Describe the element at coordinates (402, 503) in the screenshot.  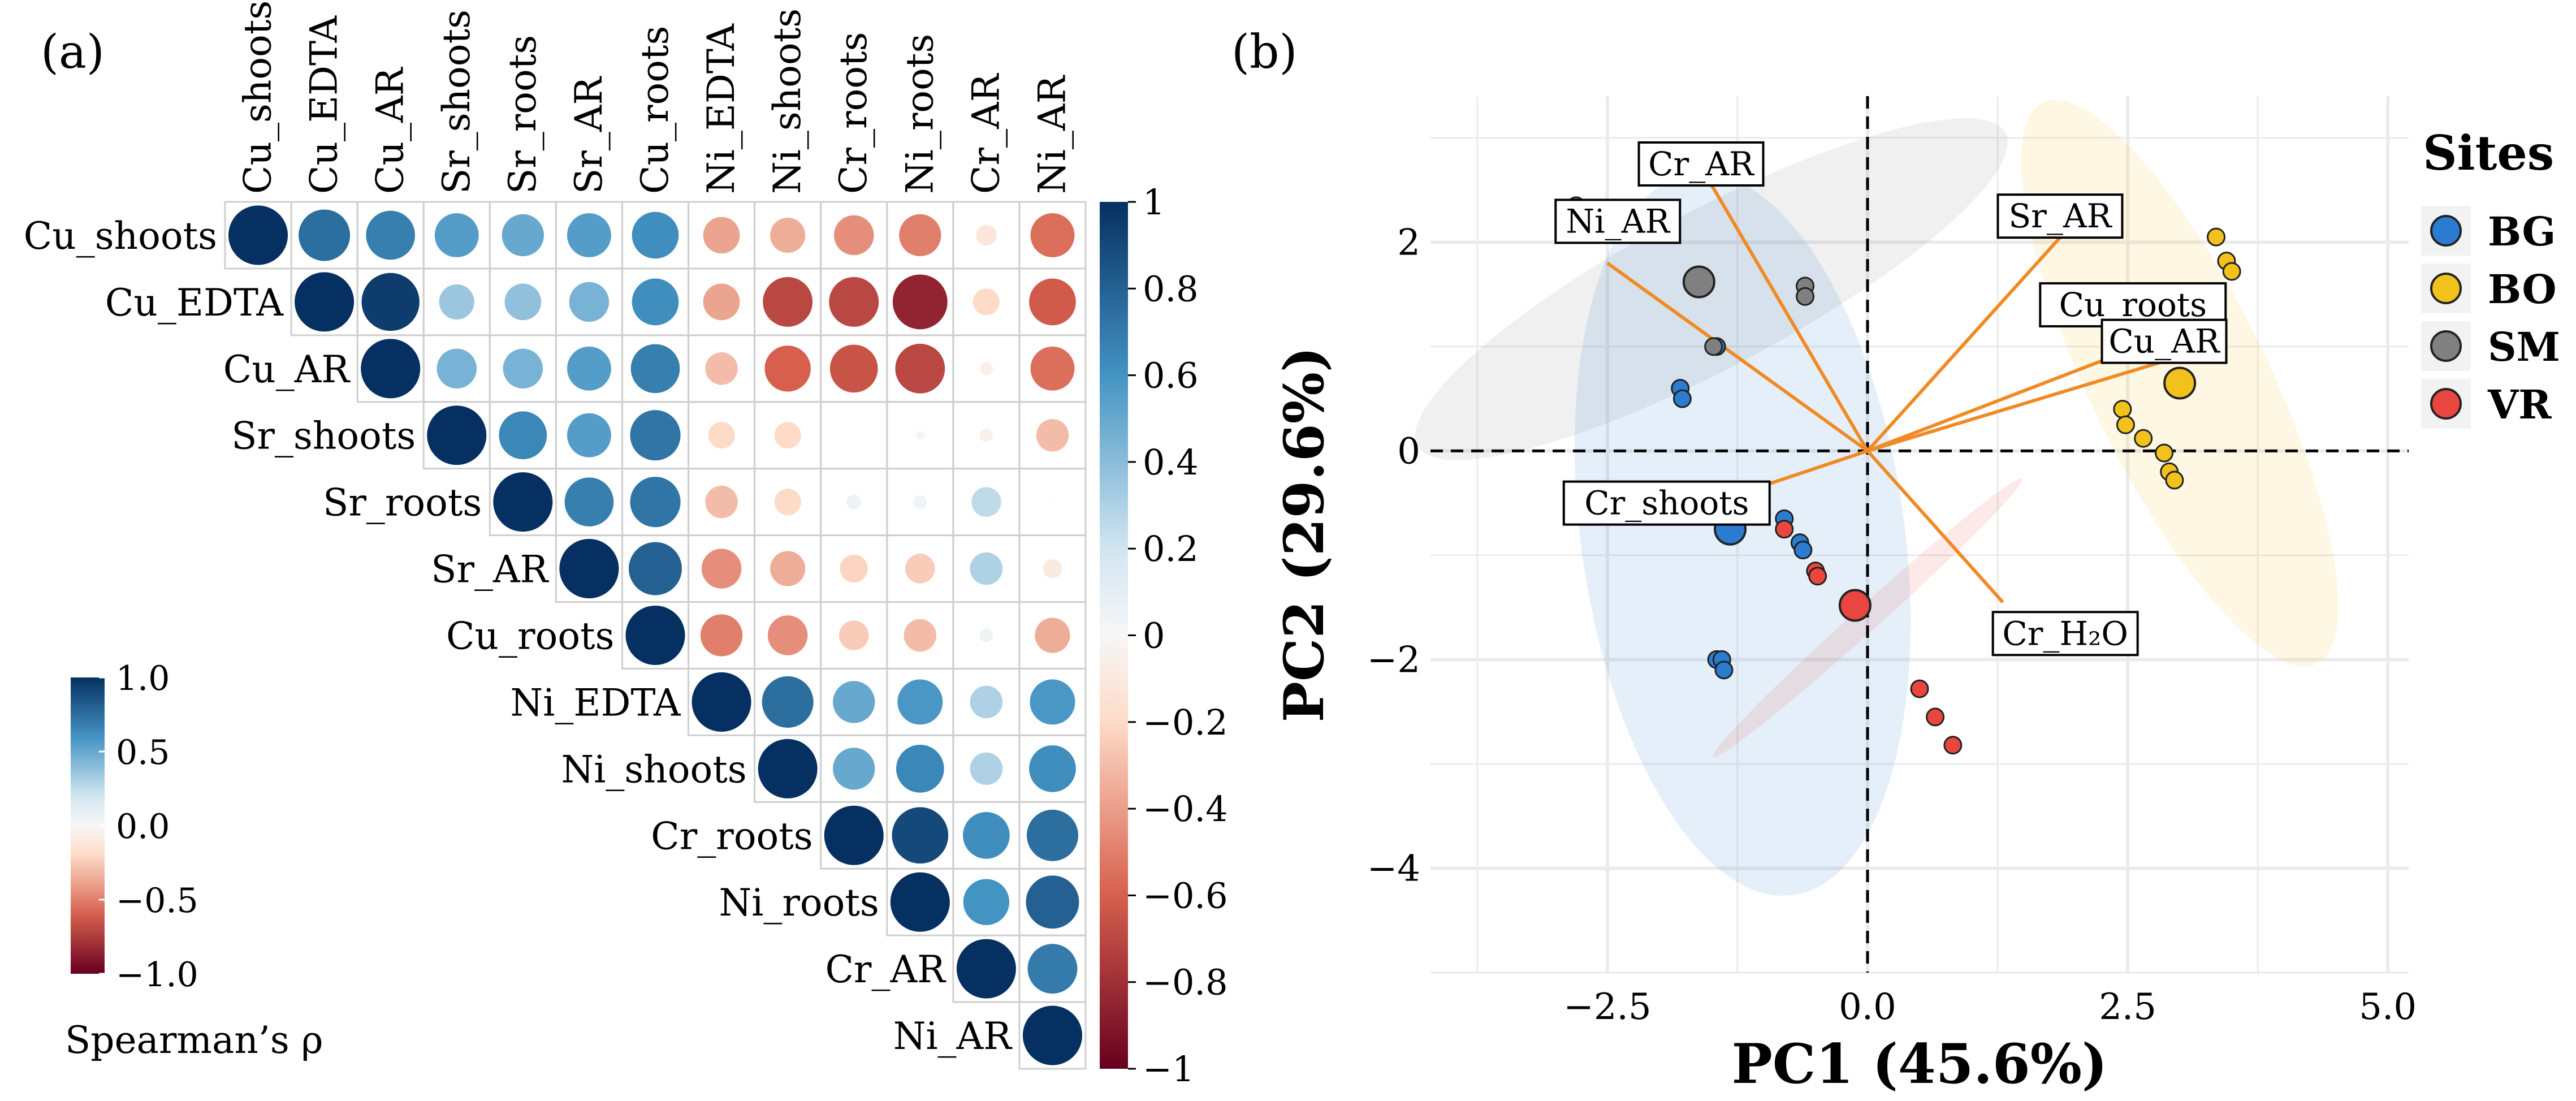
I see `row-label: Sr_roots` at that location.